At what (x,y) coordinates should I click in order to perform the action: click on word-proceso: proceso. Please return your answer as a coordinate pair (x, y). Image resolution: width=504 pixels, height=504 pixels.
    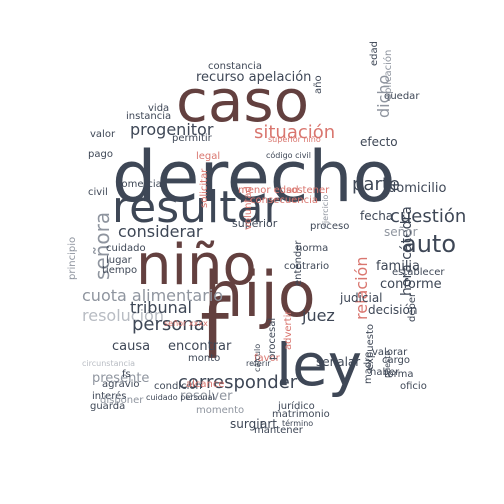
    Looking at the image, I should click on (330, 226).